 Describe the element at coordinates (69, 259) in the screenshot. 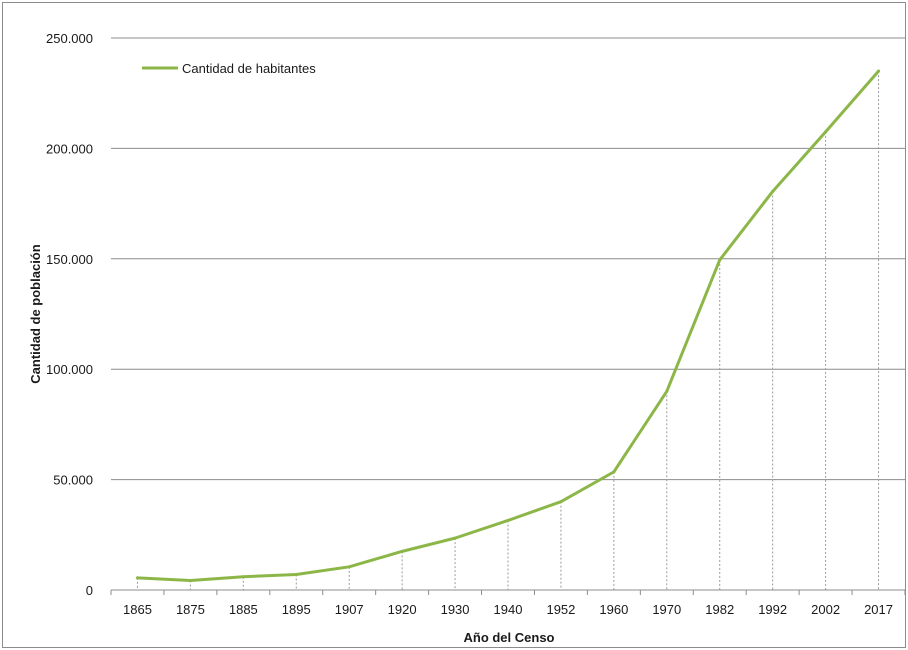

I see `y-tick-label: 150.000` at that location.